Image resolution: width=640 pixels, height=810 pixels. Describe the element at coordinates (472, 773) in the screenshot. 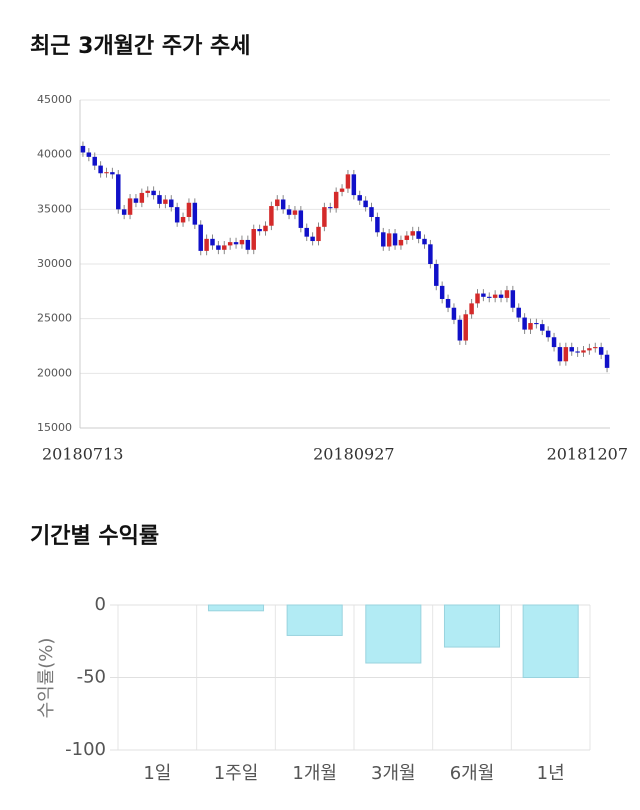

I see `x-tick-label: 6개월` at that location.